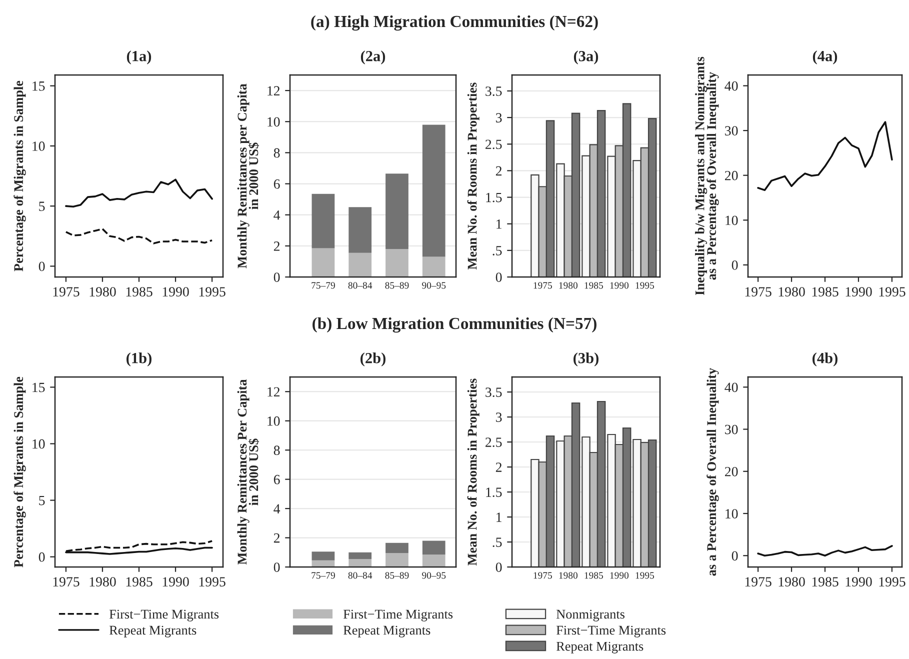 The width and height of the screenshot is (909, 659). What do you see at coordinates (473, 176) in the screenshot?
I see `y-axis-title: Mean No. of Rooms in Properties` at bounding box center [473, 176].